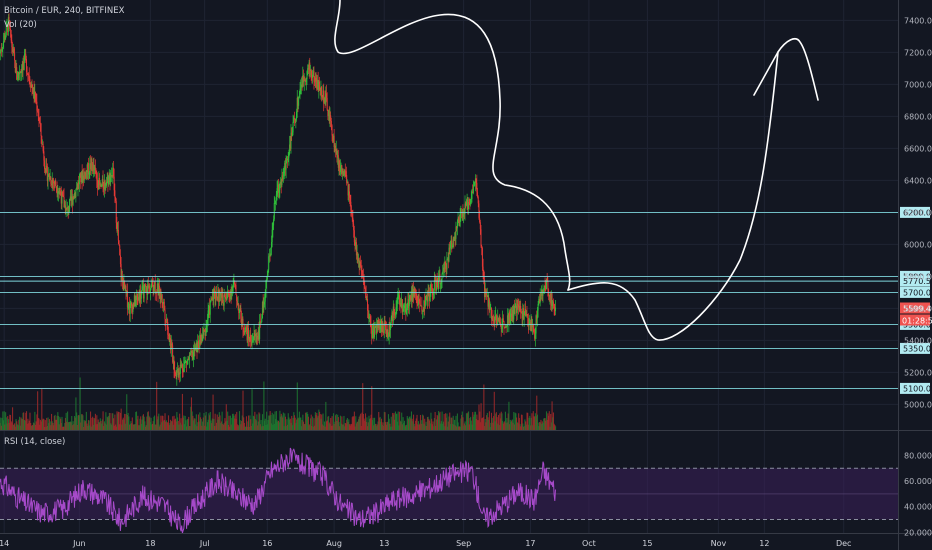  I want to click on price-tick-label: 5400.0, so click(918, 340).